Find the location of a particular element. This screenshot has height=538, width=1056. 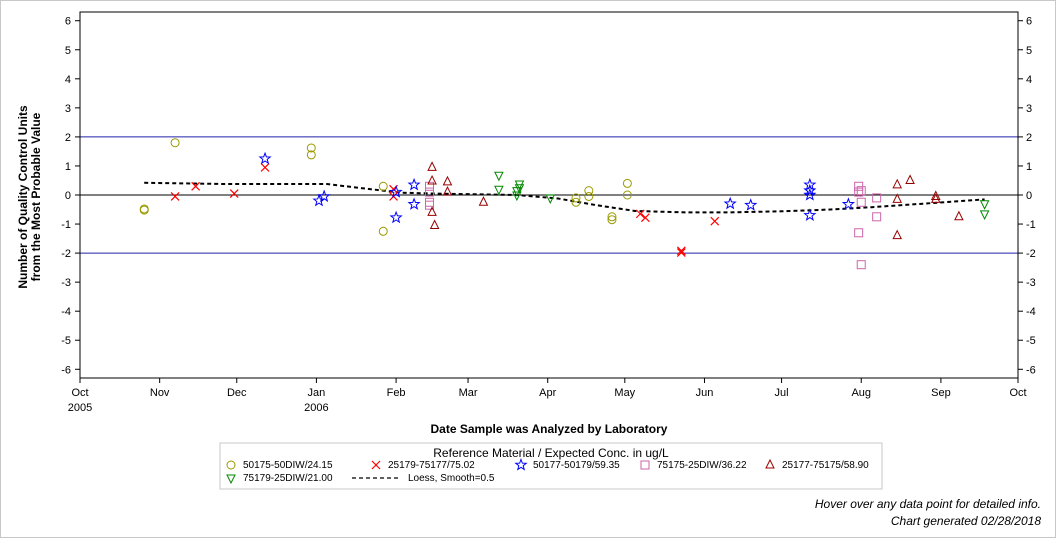

data-point: 75179-25DIW/21.00: 2006-09-18, -0.3 is located at coordinates (984, 205).